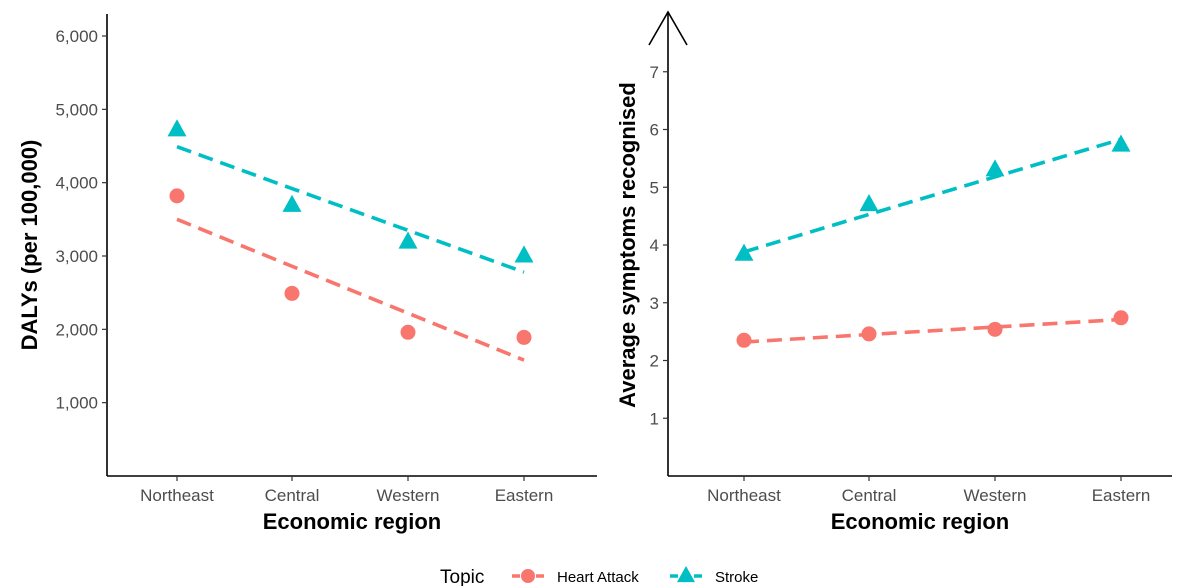  I want to click on legend: Topic Heart Attack Stroke, so click(599, 575).